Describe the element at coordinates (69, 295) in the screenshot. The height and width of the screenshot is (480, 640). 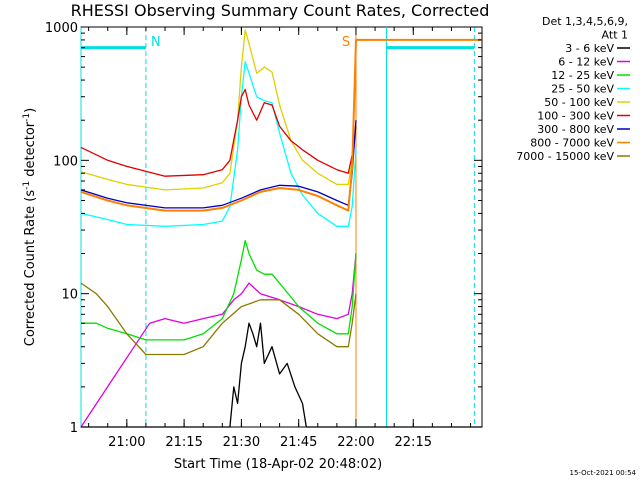
I see `y-tick-label-1: 10` at that location.